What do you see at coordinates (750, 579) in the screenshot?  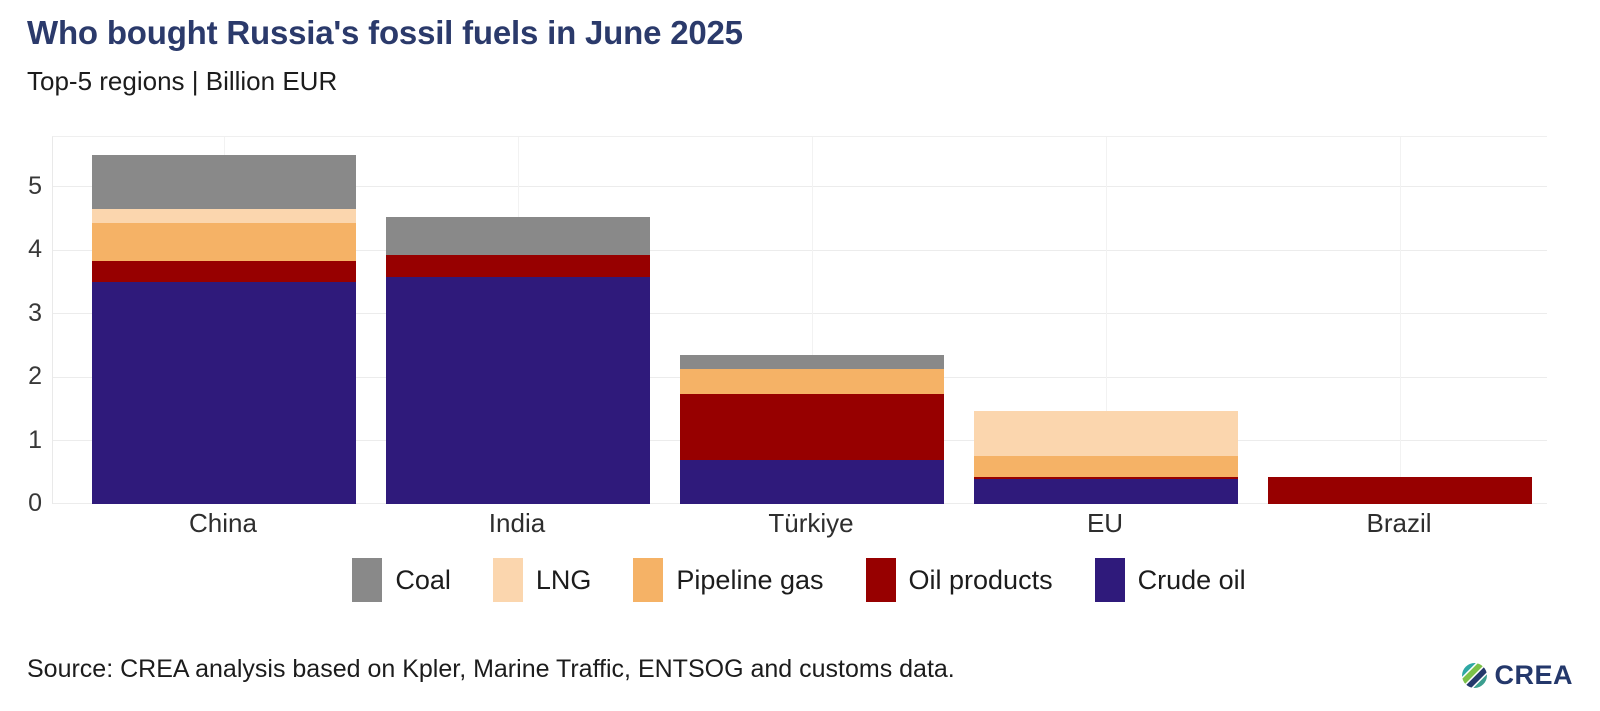 I see `legend-label: Pipeline gas` at bounding box center [750, 579].